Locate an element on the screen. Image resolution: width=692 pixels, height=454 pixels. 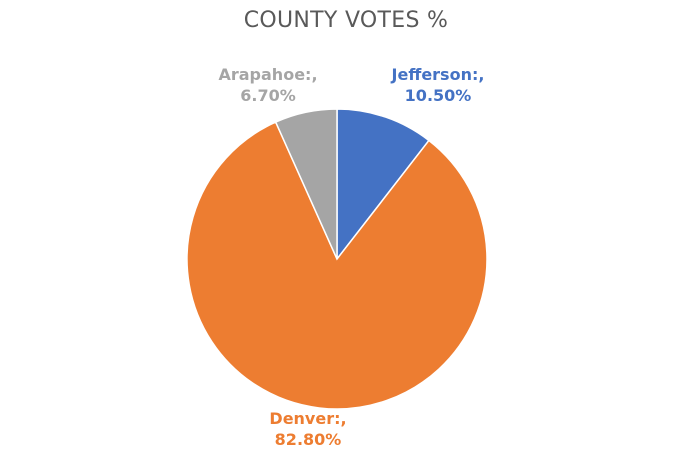
pie-slice-arapahoe is located at coordinates (306, 184).